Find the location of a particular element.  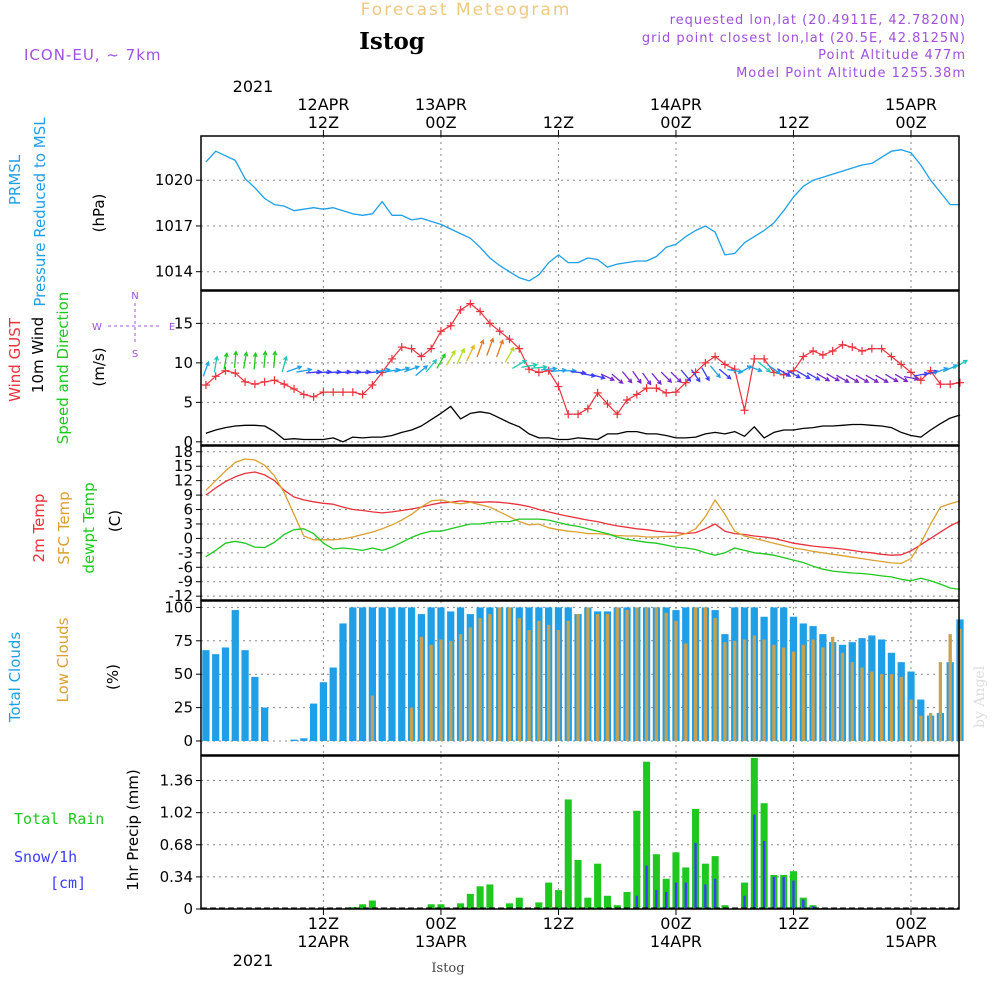

temp-sfc-line is located at coordinates (583, 511).